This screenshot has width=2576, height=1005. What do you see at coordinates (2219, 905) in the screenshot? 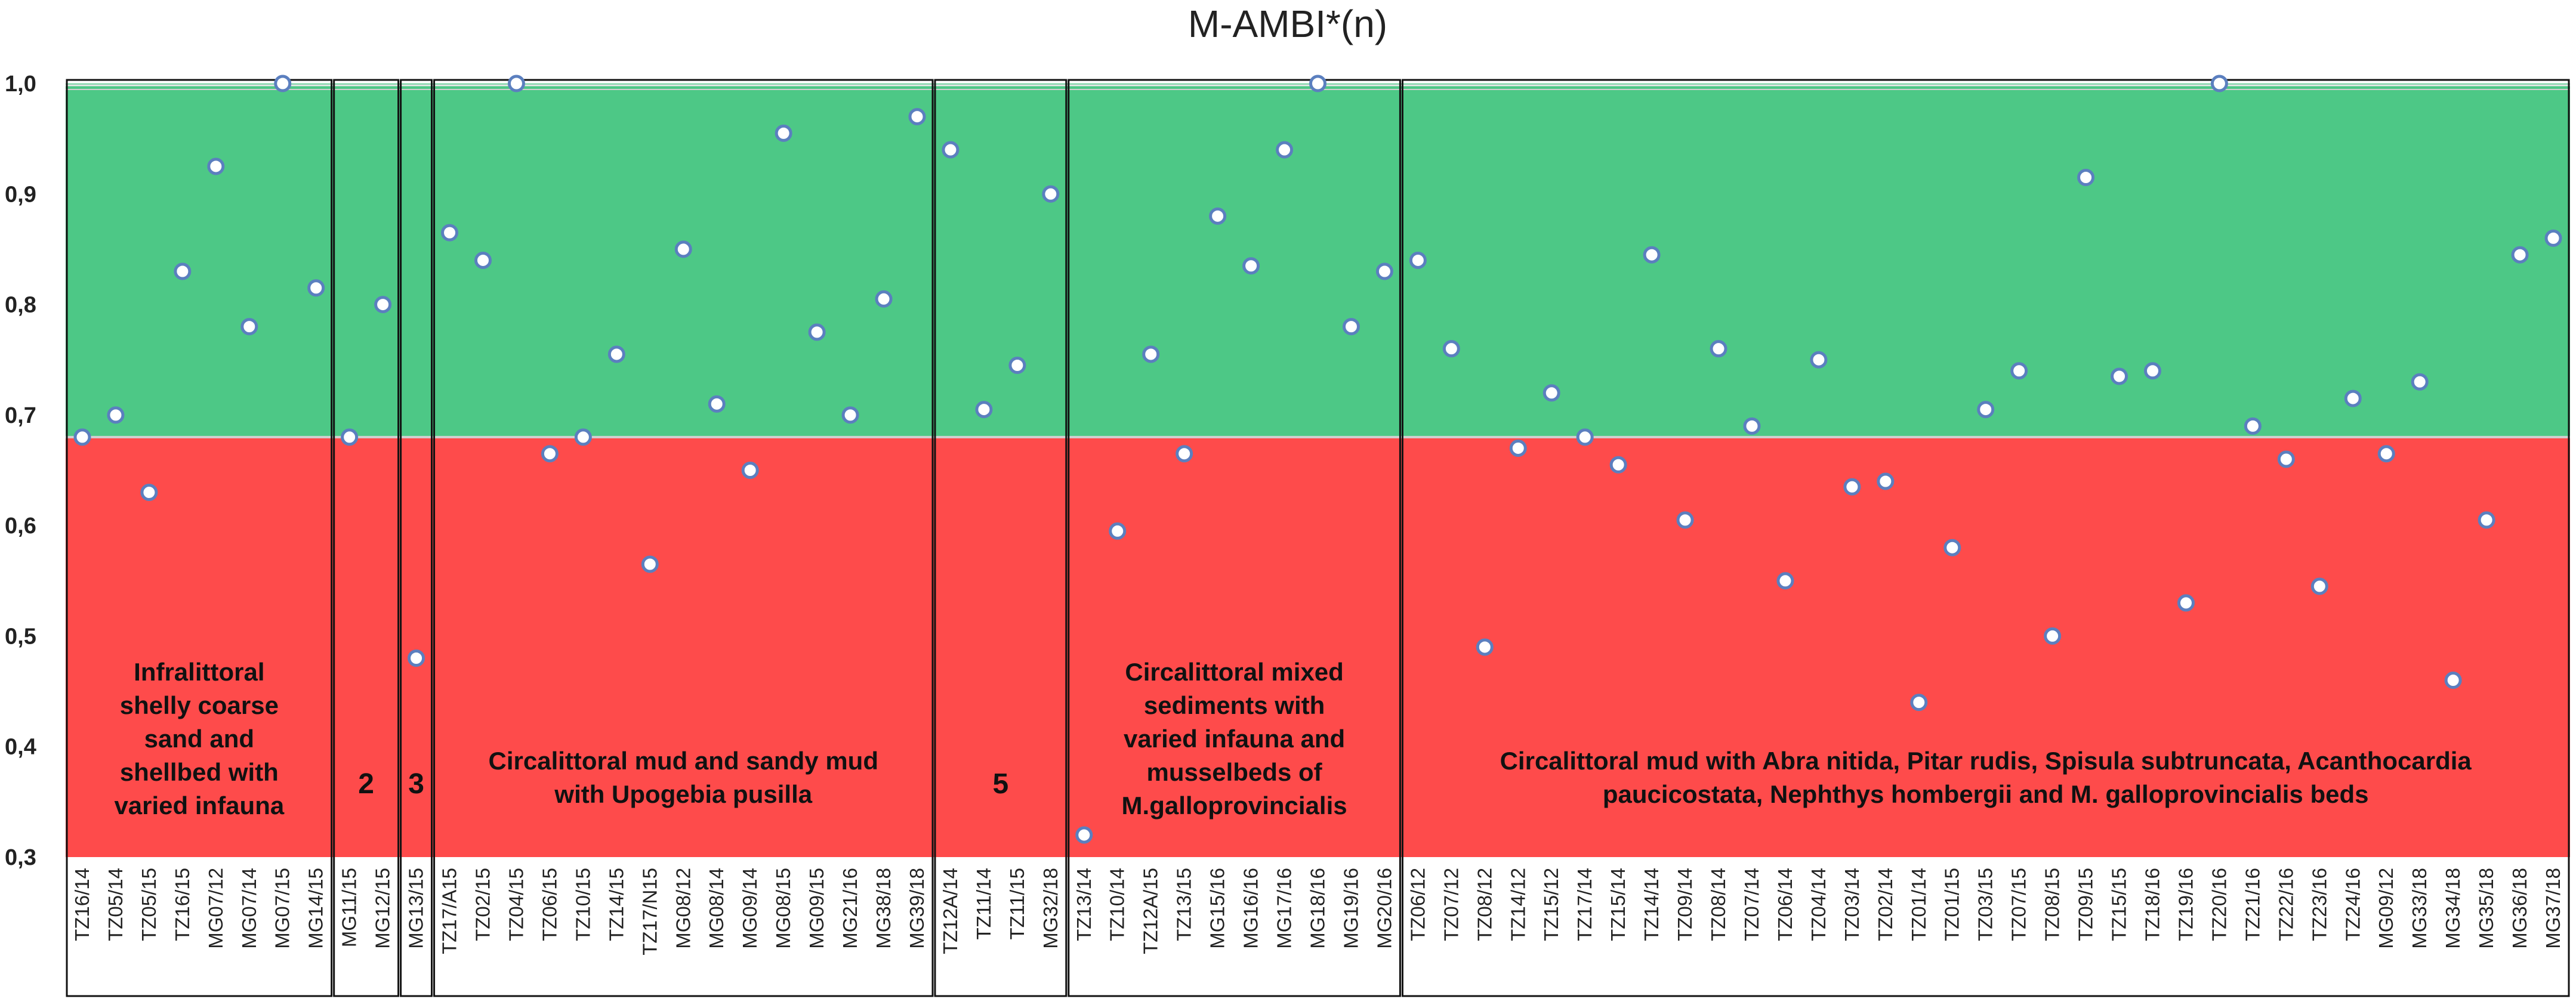
I see `x-tick-label: TZ20/16` at bounding box center [2219, 905].